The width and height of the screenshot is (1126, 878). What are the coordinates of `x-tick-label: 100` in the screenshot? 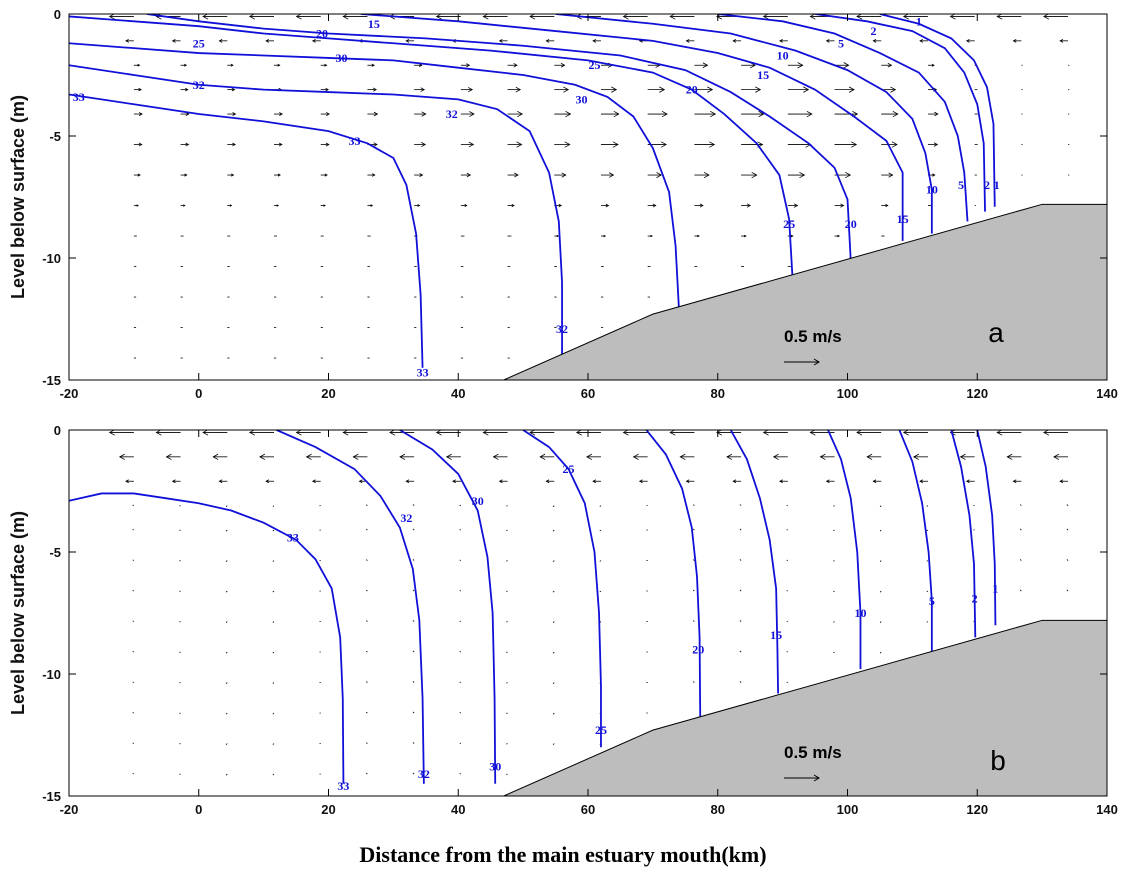 It's located at (848, 393).